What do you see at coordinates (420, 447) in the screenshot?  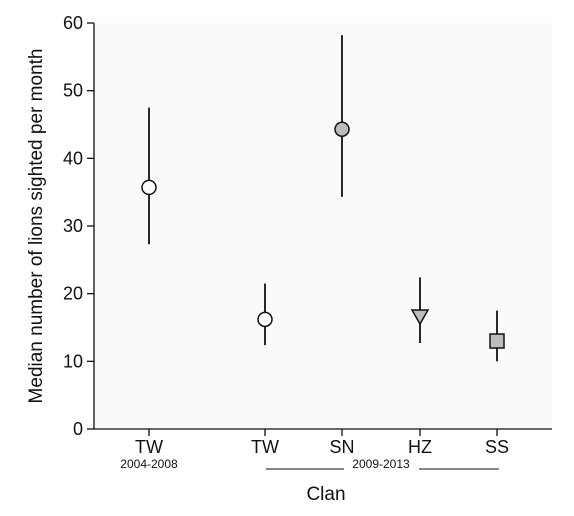 I see `x-tick-label: HZ` at bounding box center [420, 447].